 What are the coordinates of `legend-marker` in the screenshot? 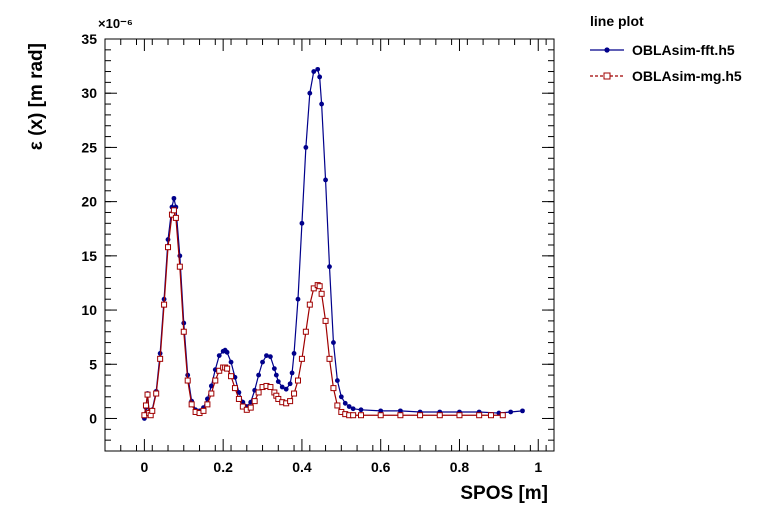 It's located at (607, 76).